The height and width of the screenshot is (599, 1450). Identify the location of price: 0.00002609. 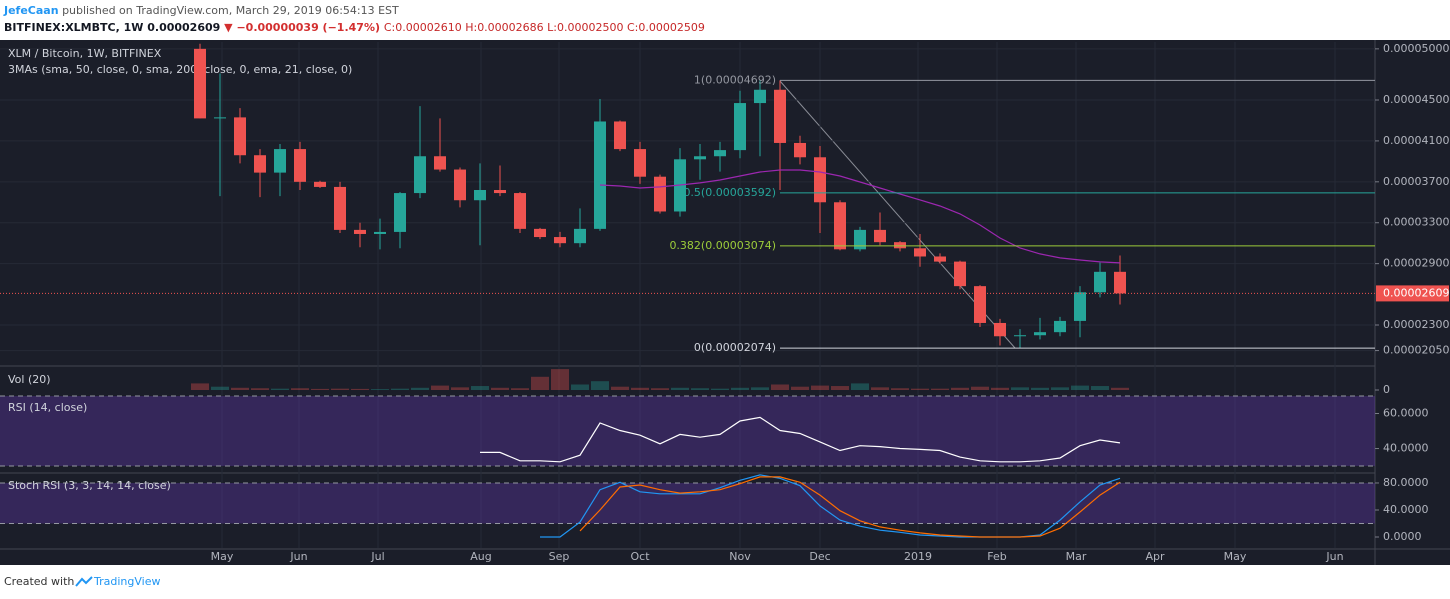
(183, 27).